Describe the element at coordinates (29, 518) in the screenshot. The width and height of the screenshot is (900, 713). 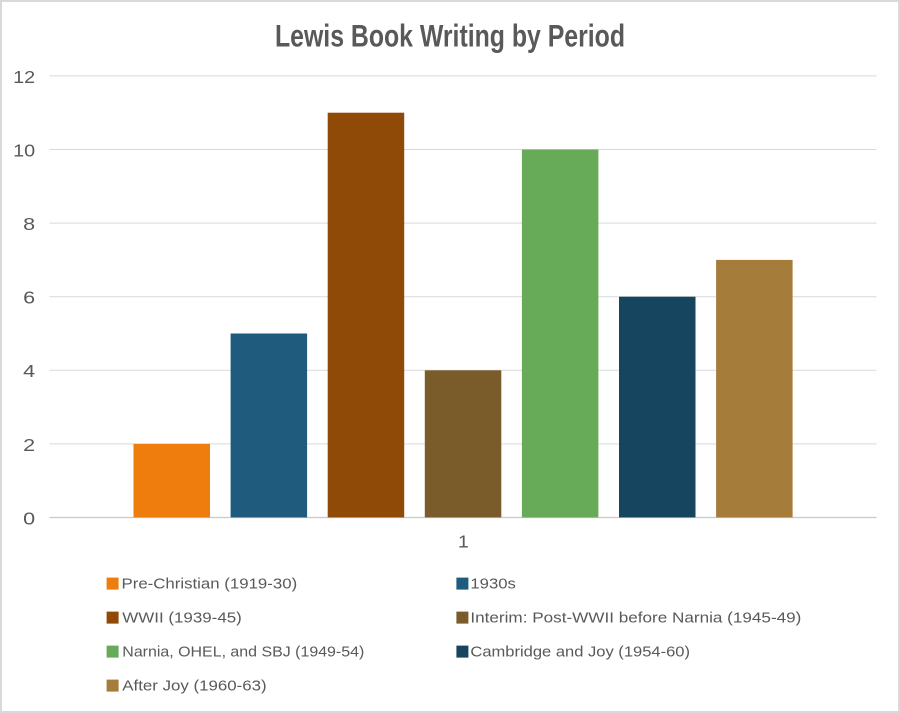
I see `svg-text: 0` at that location.